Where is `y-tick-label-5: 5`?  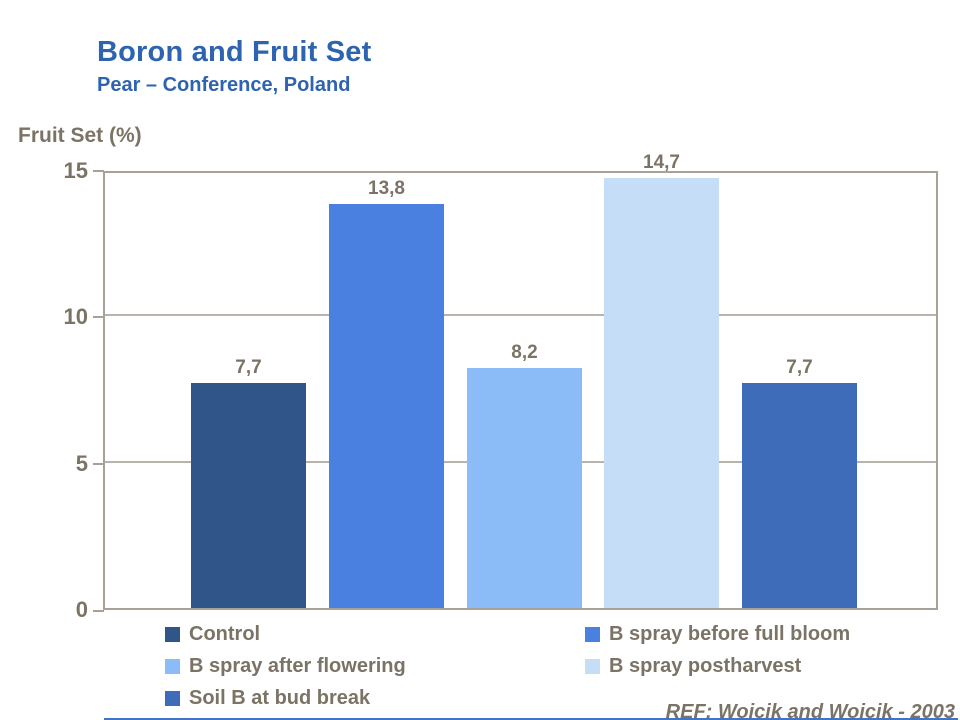
y-tick-label-5: 5 is located at coordinates (81, 463).